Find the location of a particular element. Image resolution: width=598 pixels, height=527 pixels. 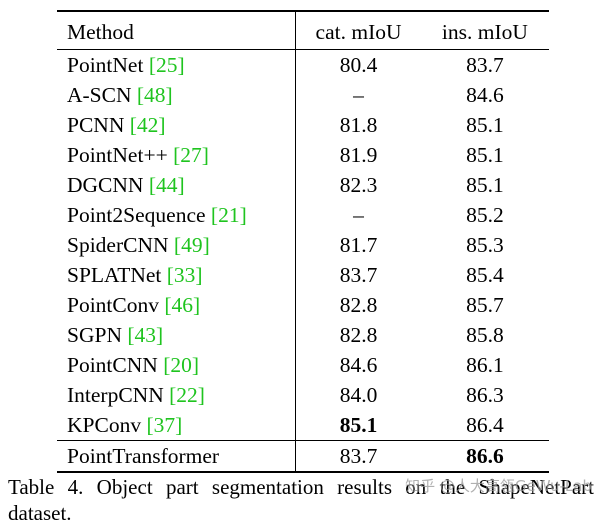

method-cell: PointNet [25] is located at coordinates (177, 64).